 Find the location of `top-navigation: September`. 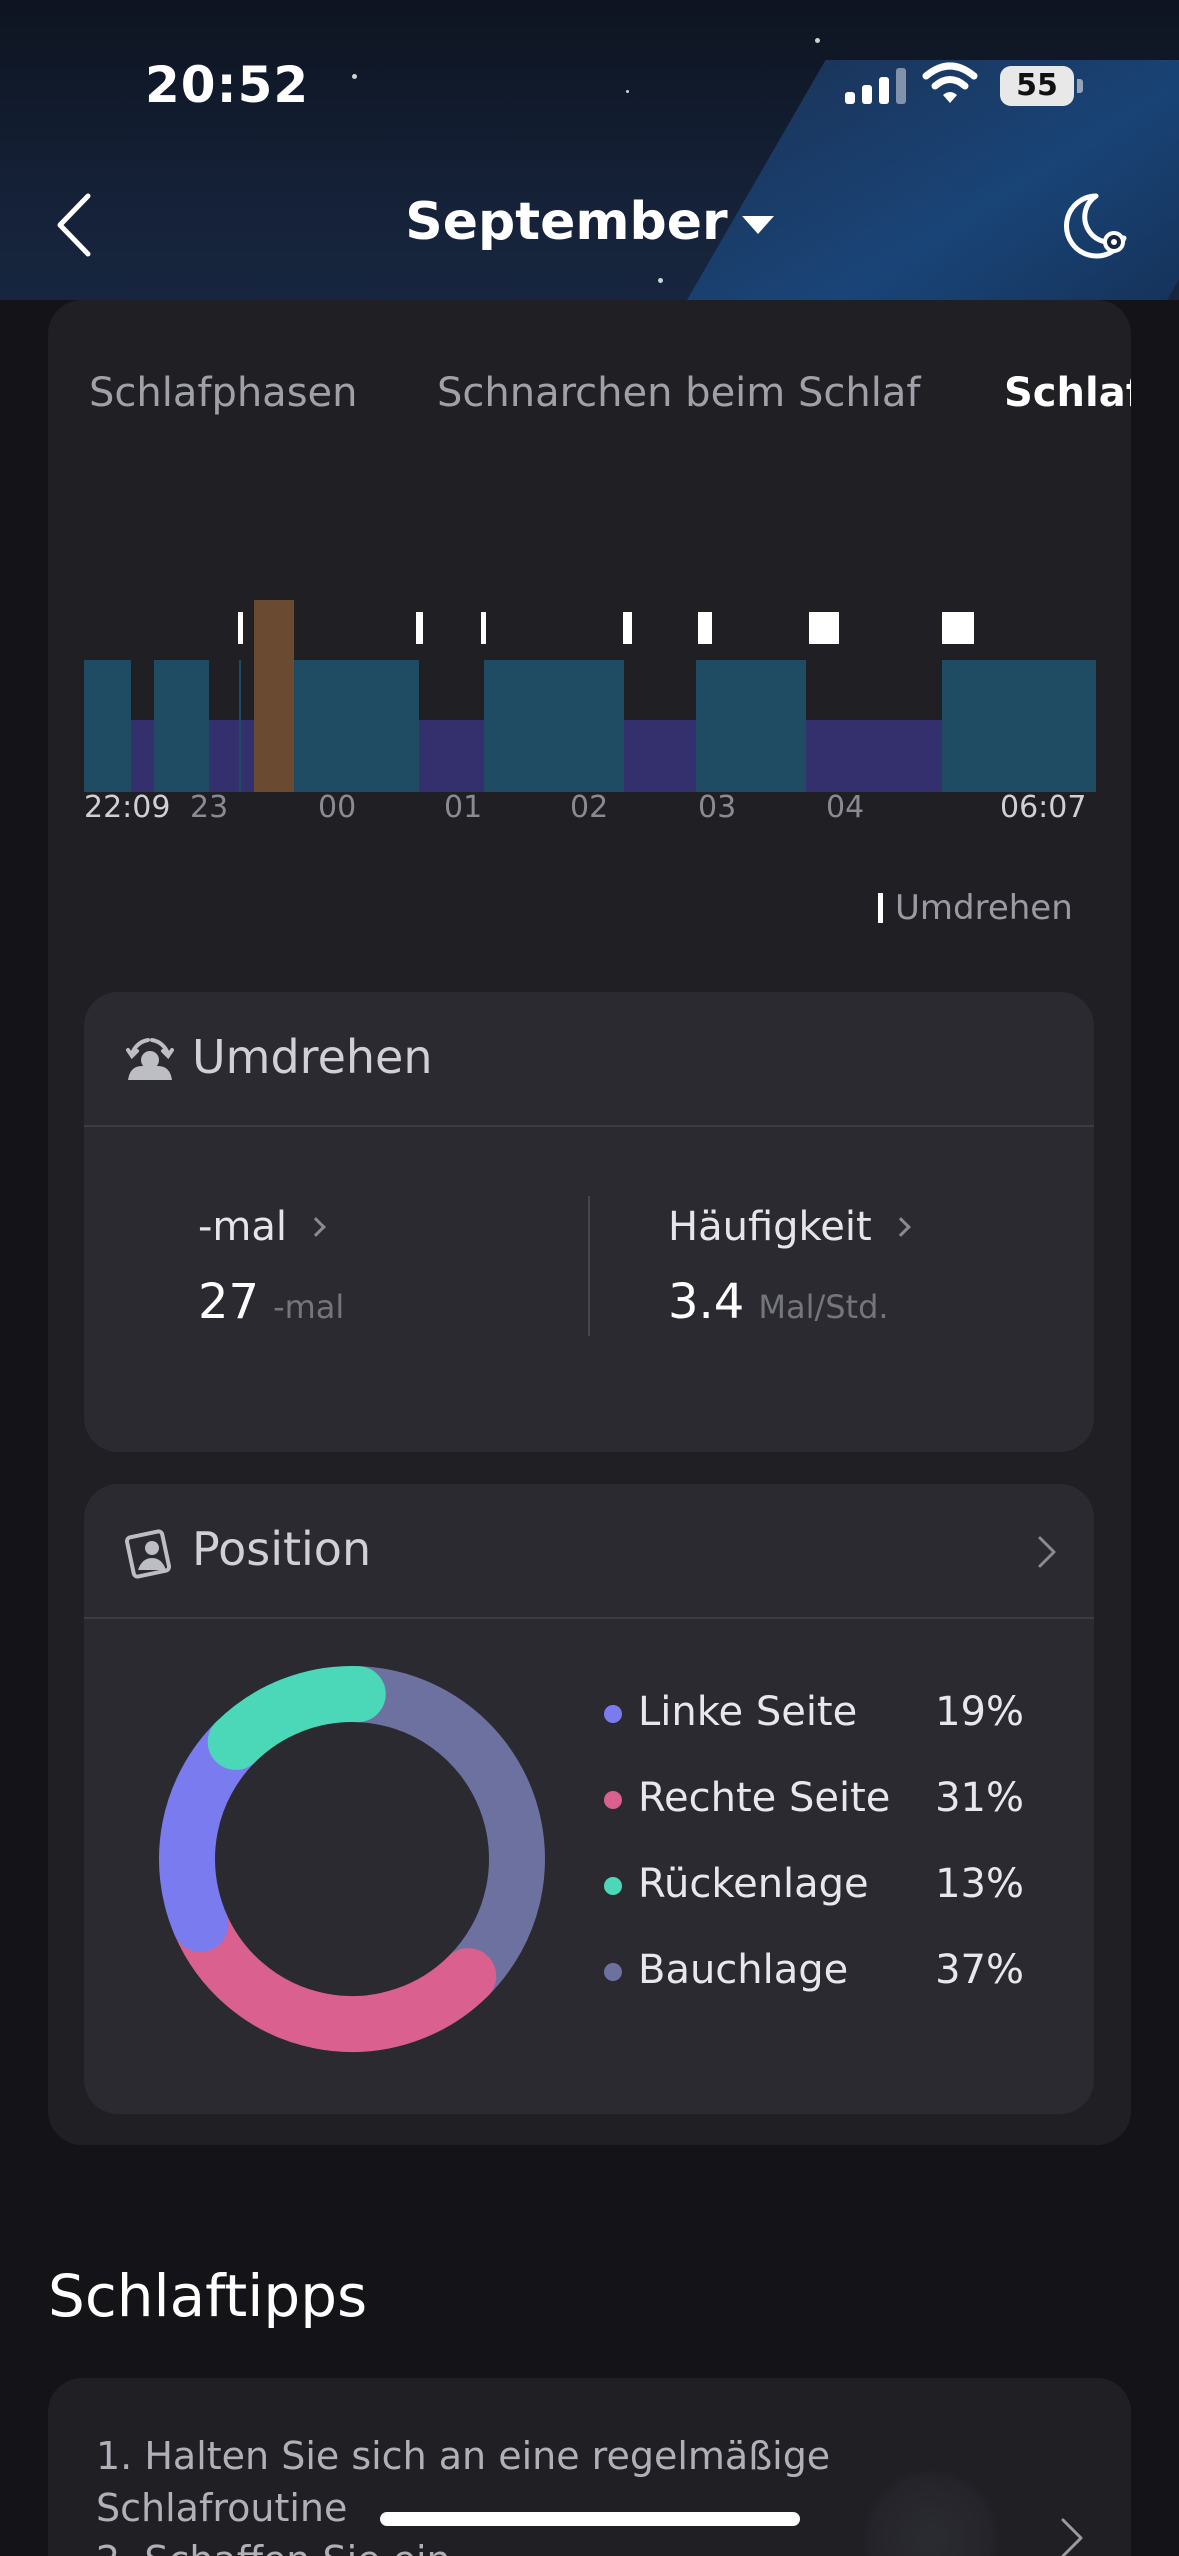

top-navigation: September is located at coordinates (589, 225).